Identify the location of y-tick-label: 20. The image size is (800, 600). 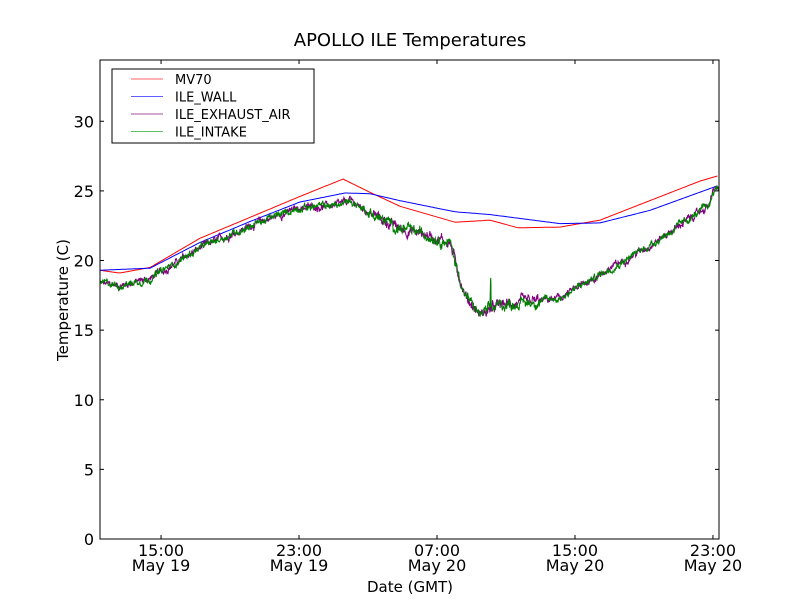
(84, 261).